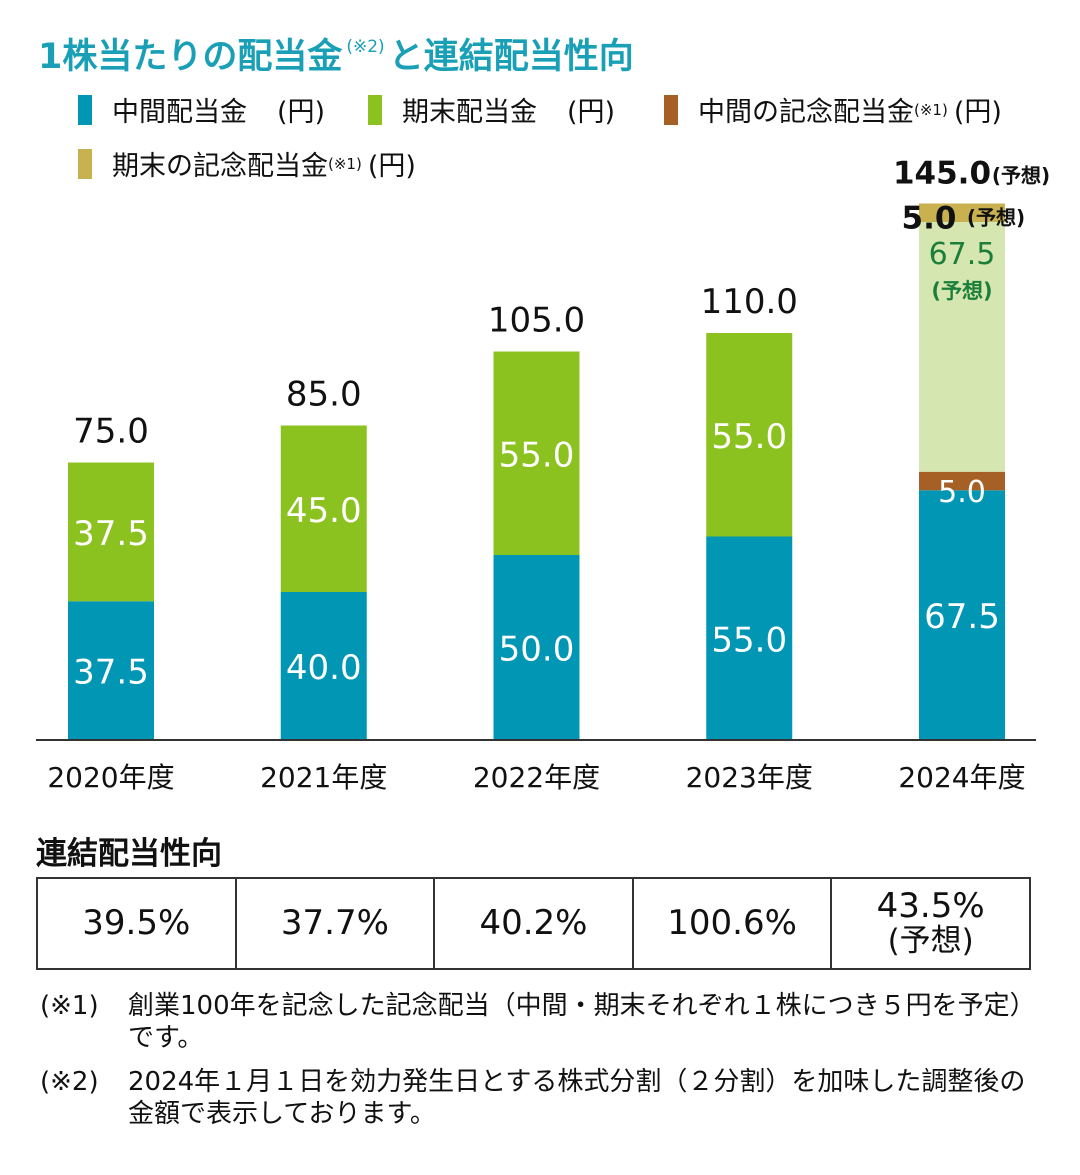  What do you see at coordinates (220, 166) in the screenshot?
I see `legend-label: 期末の記念配当金` at bounding box center [220, 166].